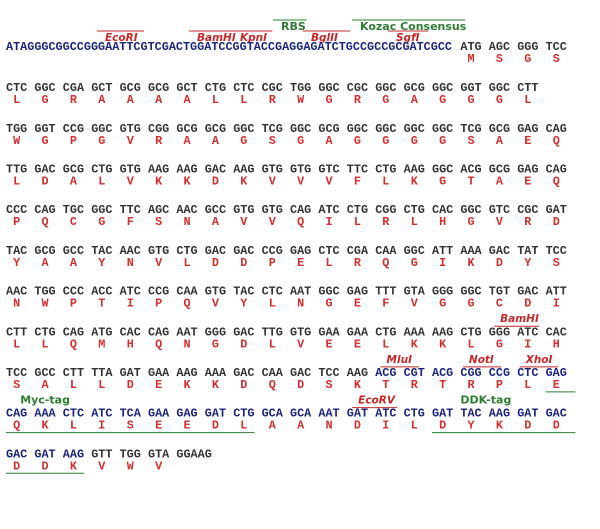 The image size is (600, 529). Describe the element at coordinates (485, 400) in the screenshot. I see `feature-label: DDK-tag` at that location.